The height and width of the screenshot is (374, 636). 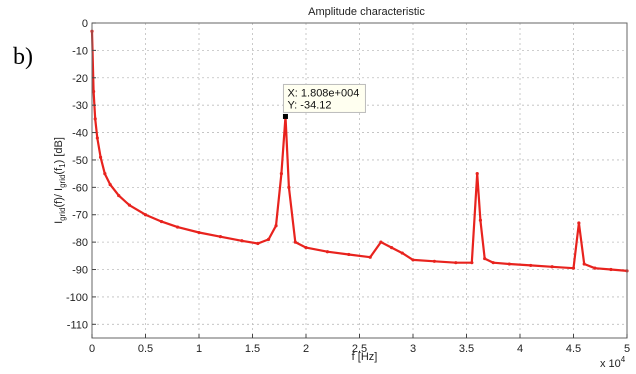 I want to click on datatip-box, so click(x=324, y=98).